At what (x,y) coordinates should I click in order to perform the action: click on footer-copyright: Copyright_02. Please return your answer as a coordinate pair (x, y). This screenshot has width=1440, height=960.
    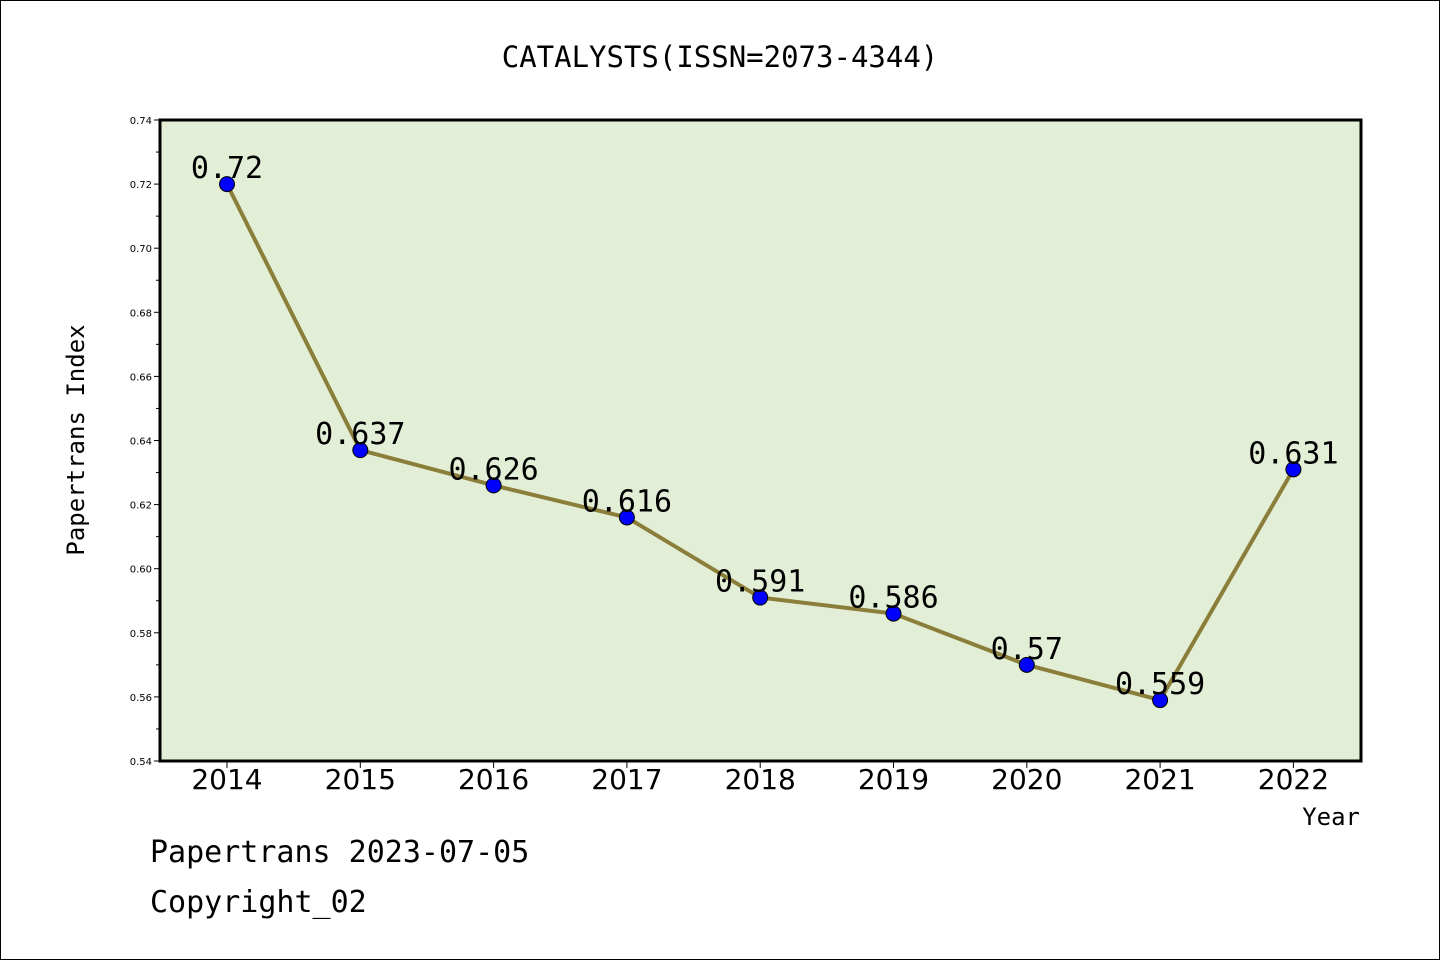
    Looking at the image, I should click on (258, 902).